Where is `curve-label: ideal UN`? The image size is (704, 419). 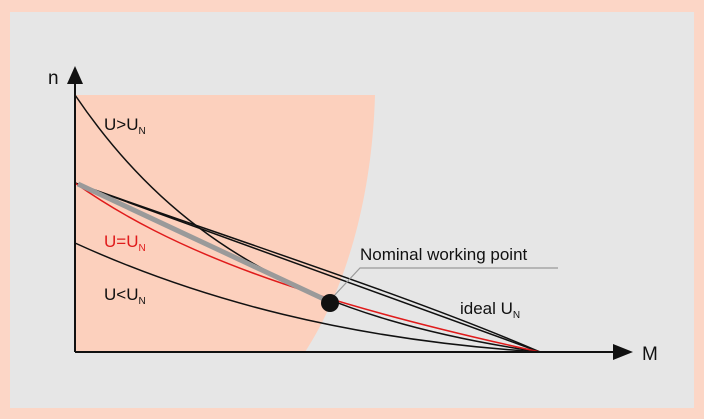 curve-label: ideal UN is located at coordinates (490, 310).